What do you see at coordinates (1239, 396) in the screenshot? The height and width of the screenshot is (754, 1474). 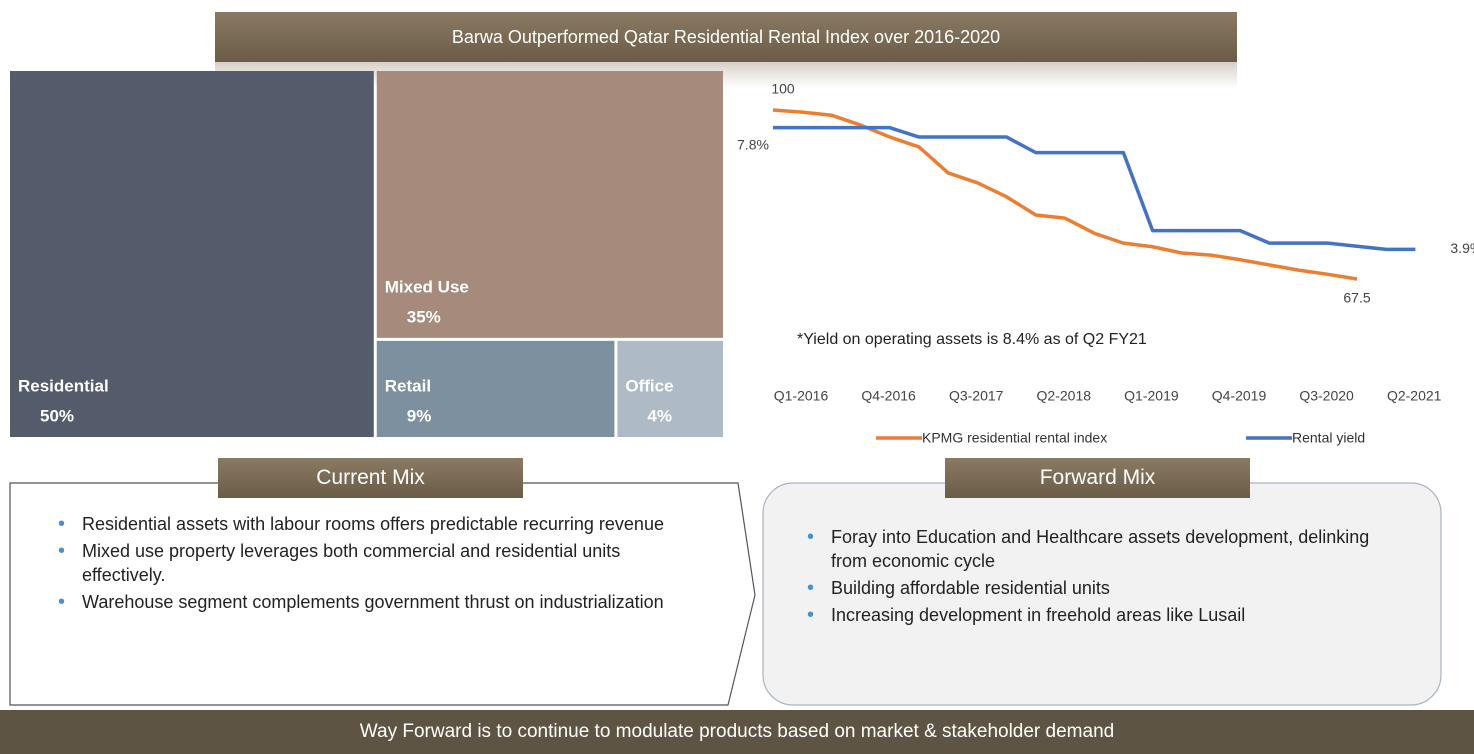 I see `x-tick-label: Q4-2019` at bounding box center [1239, 396].